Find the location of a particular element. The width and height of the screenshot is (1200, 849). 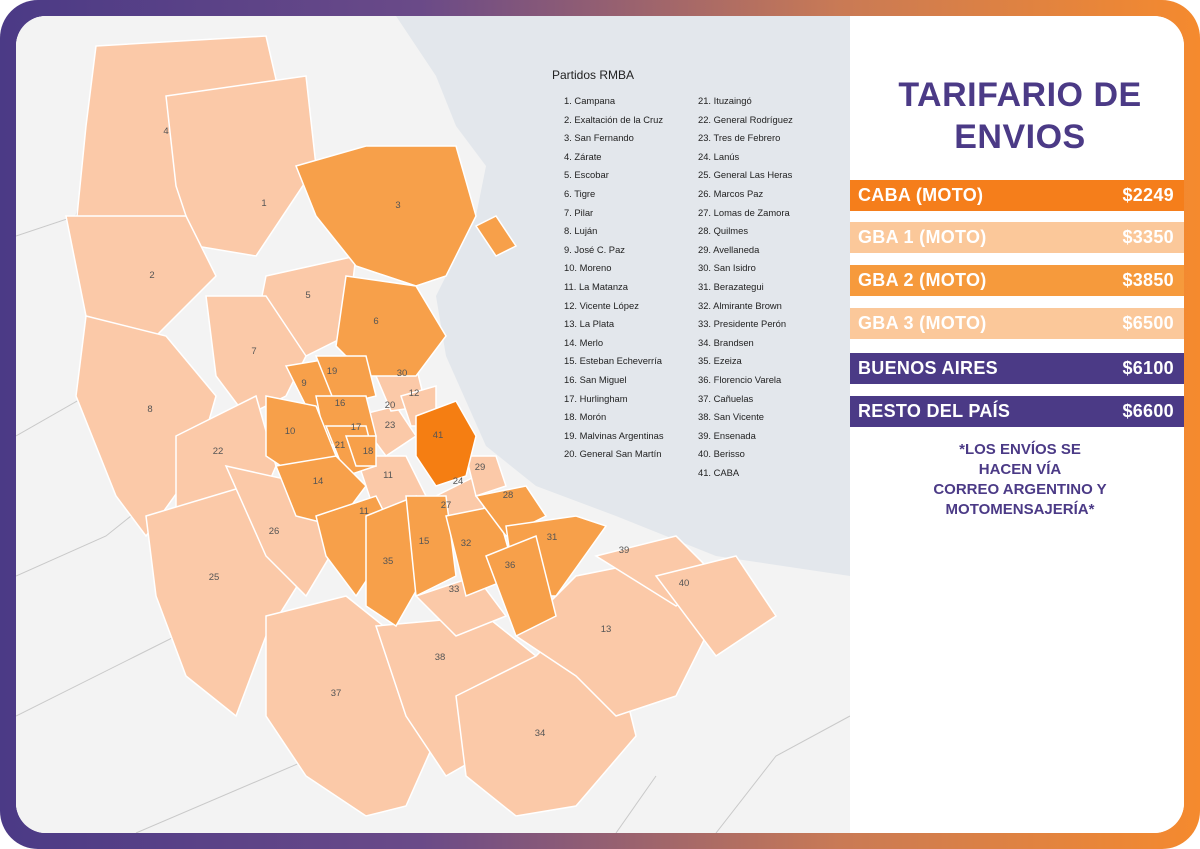

legend-item: 6. Tigre is located at coordinates (580, 193).